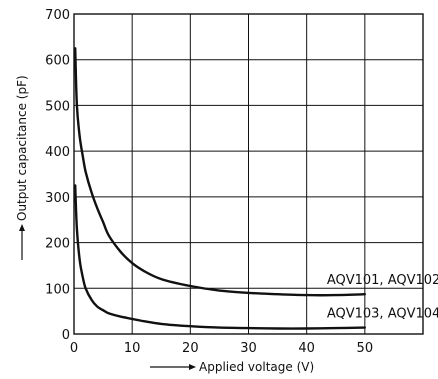 Image resolution: width=438 pixels, height=379 pixels. Describe the element at coordinates (57, 289) in the screenshot. I see `y-tick-label-100: 100` at that location.